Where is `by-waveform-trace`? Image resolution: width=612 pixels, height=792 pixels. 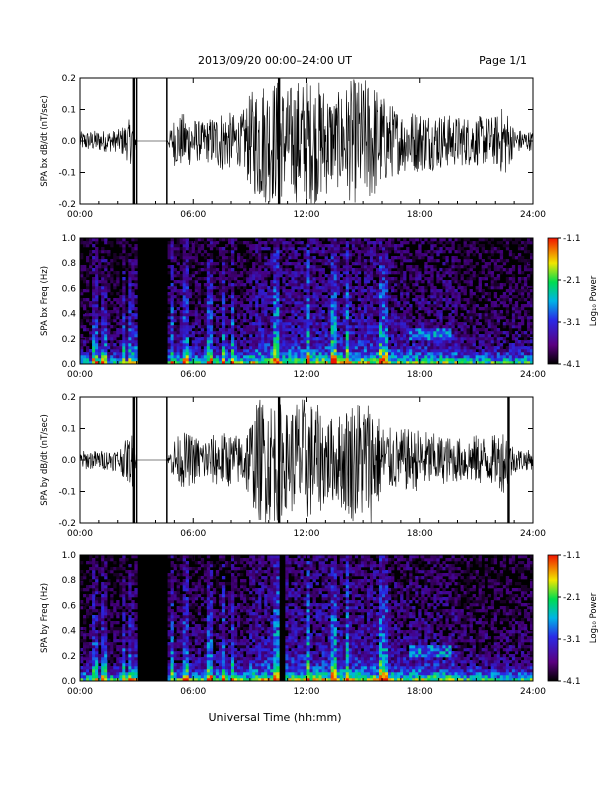
by-waveform-trace is located at coordinates (306, 460).